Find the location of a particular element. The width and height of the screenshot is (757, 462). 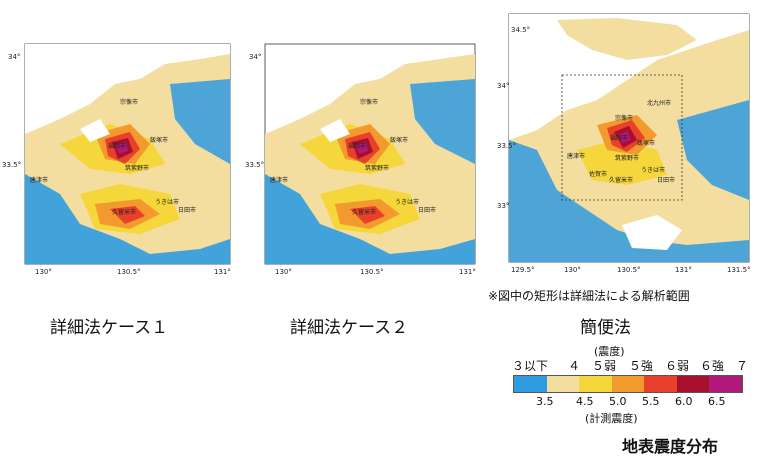

legend-measured-label: 6.0 is located at coordinates (684, 401).